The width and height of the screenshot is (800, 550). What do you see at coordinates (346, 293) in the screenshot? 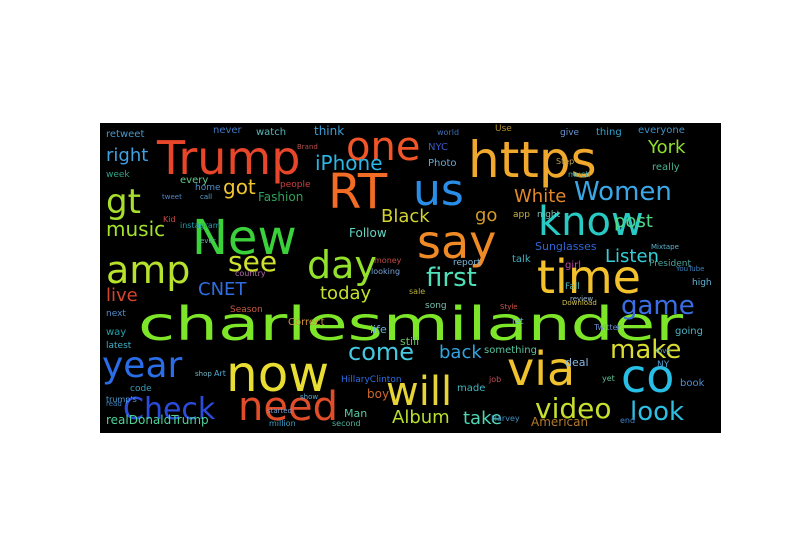
I see `word-today: today` at bounding box center [346, 293].